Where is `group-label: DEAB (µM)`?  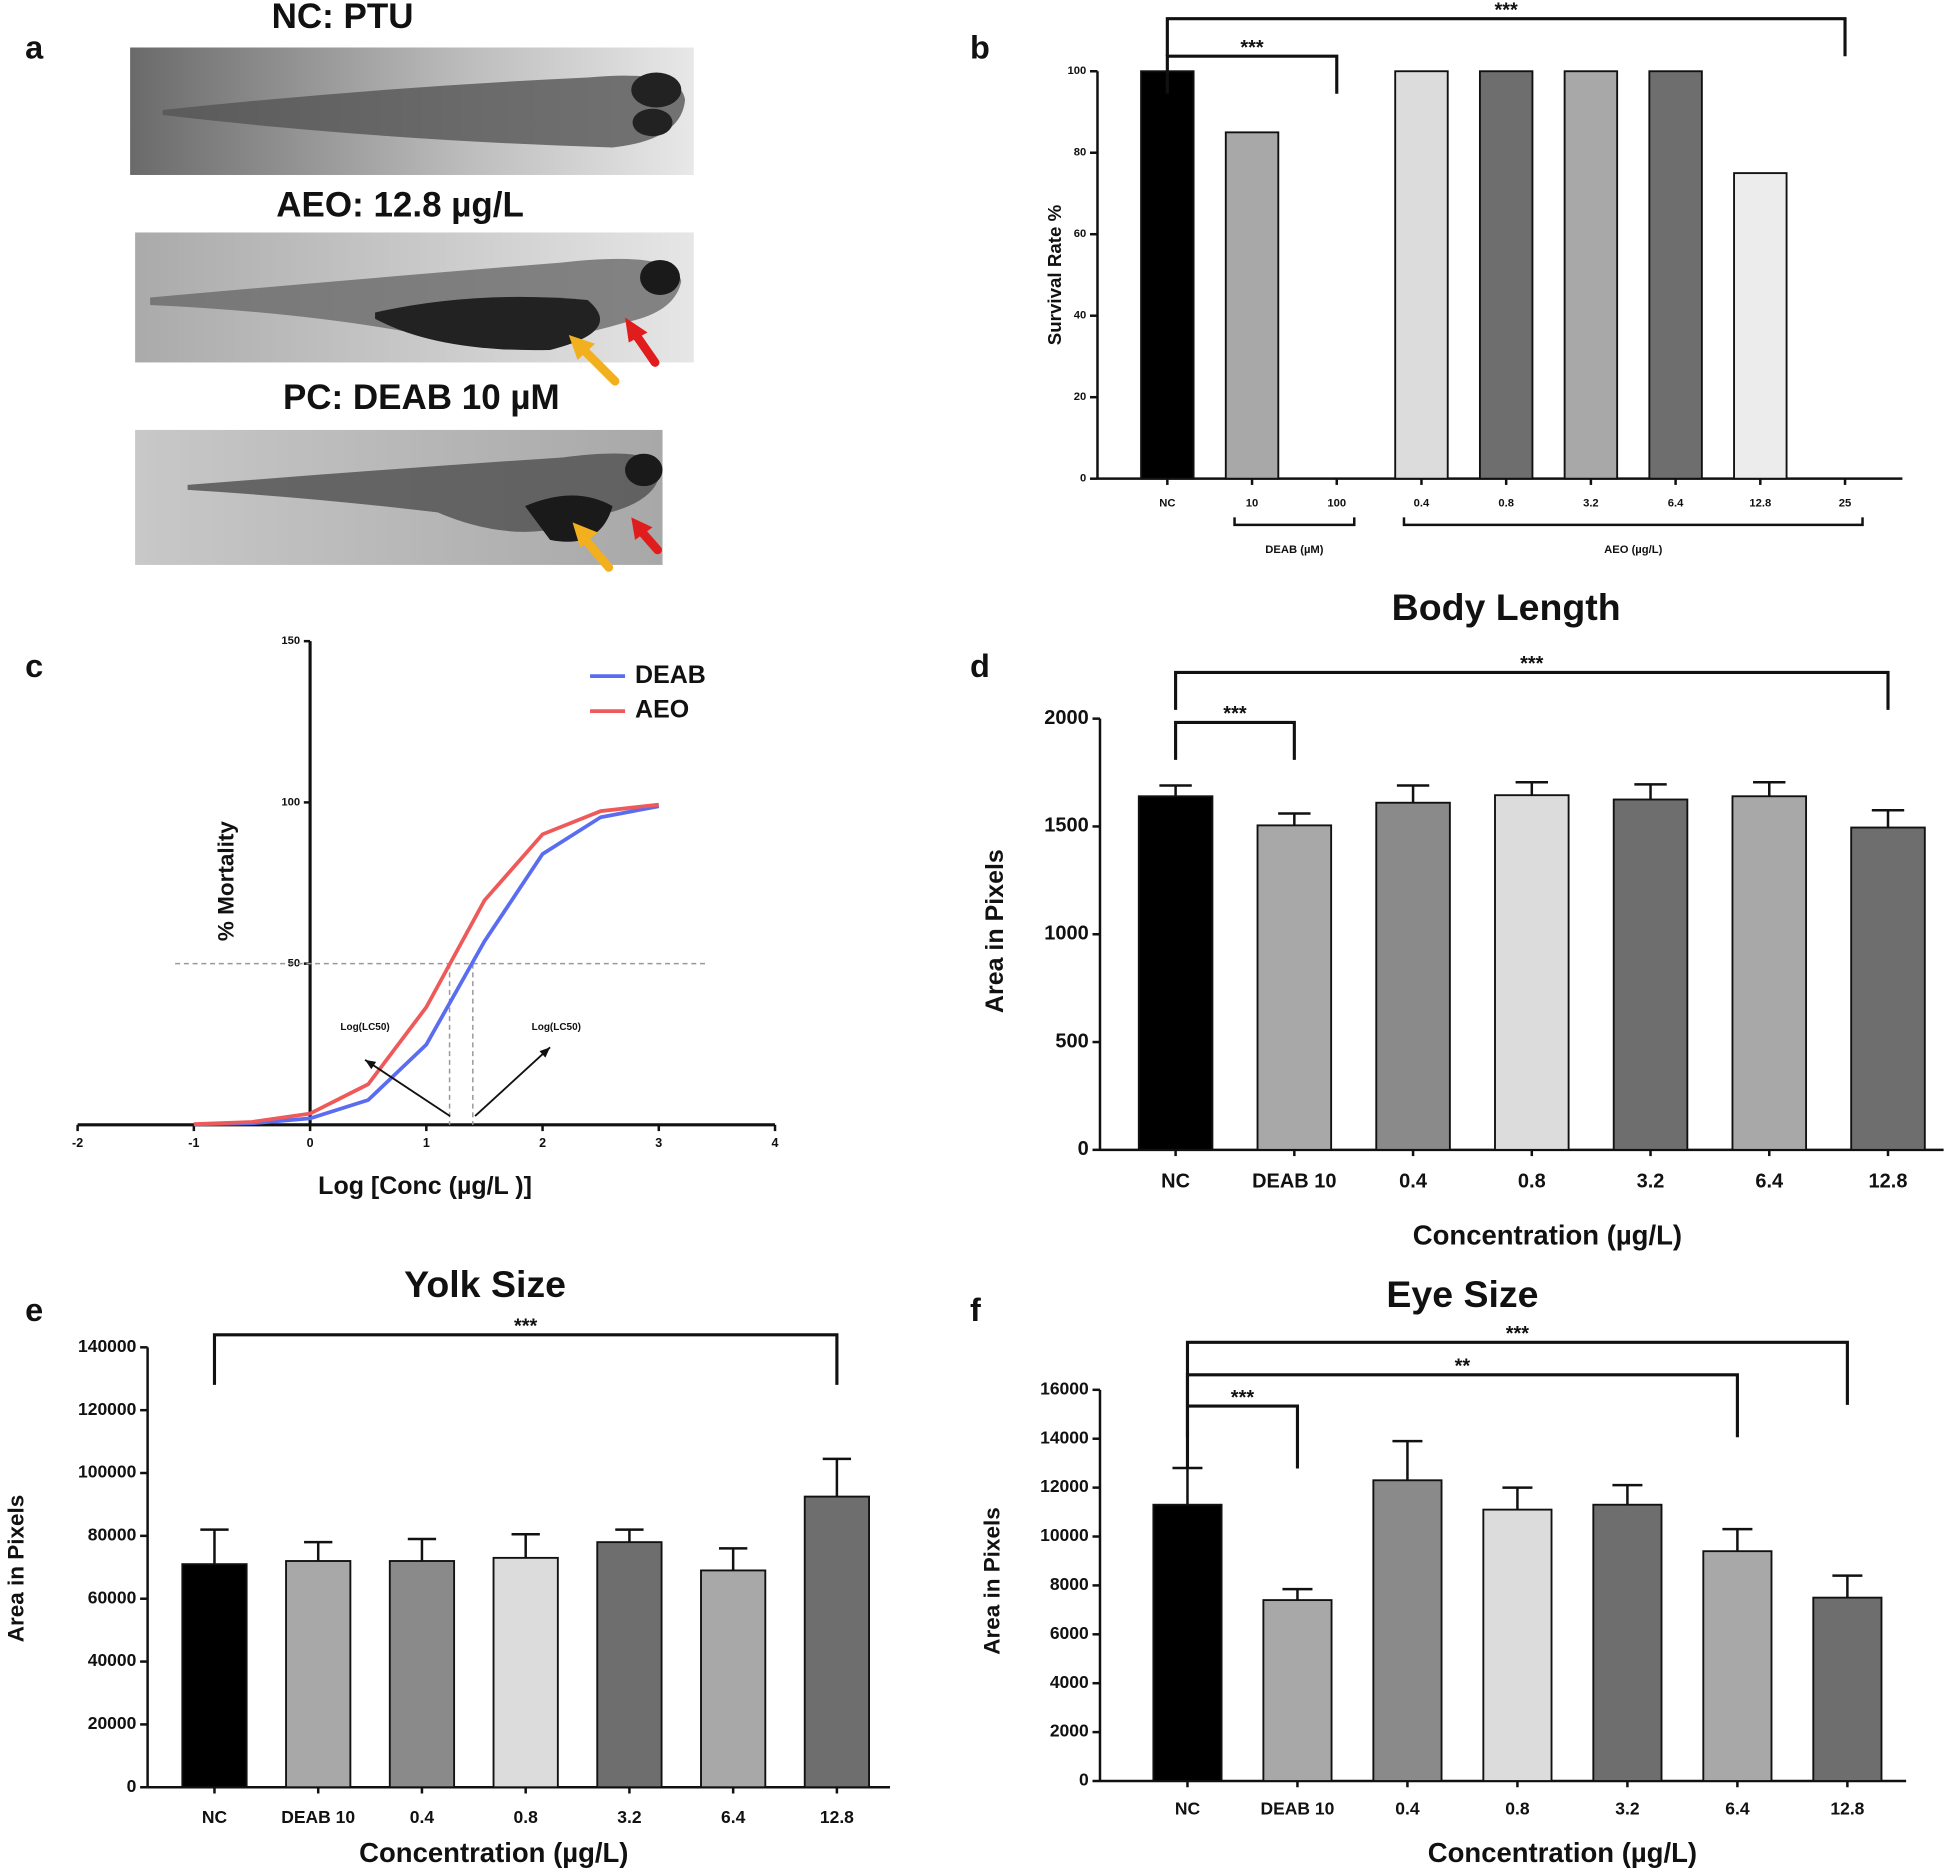 group-label: DEAB (µM) is located at coordinates (1294, 550).